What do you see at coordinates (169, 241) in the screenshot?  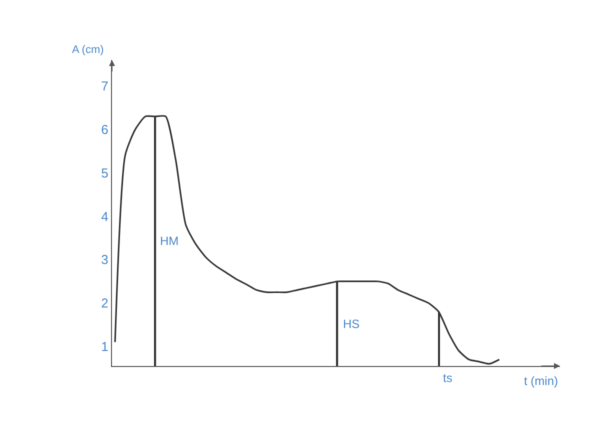 I see `annotation: HM` at bounding box center [169, 241].